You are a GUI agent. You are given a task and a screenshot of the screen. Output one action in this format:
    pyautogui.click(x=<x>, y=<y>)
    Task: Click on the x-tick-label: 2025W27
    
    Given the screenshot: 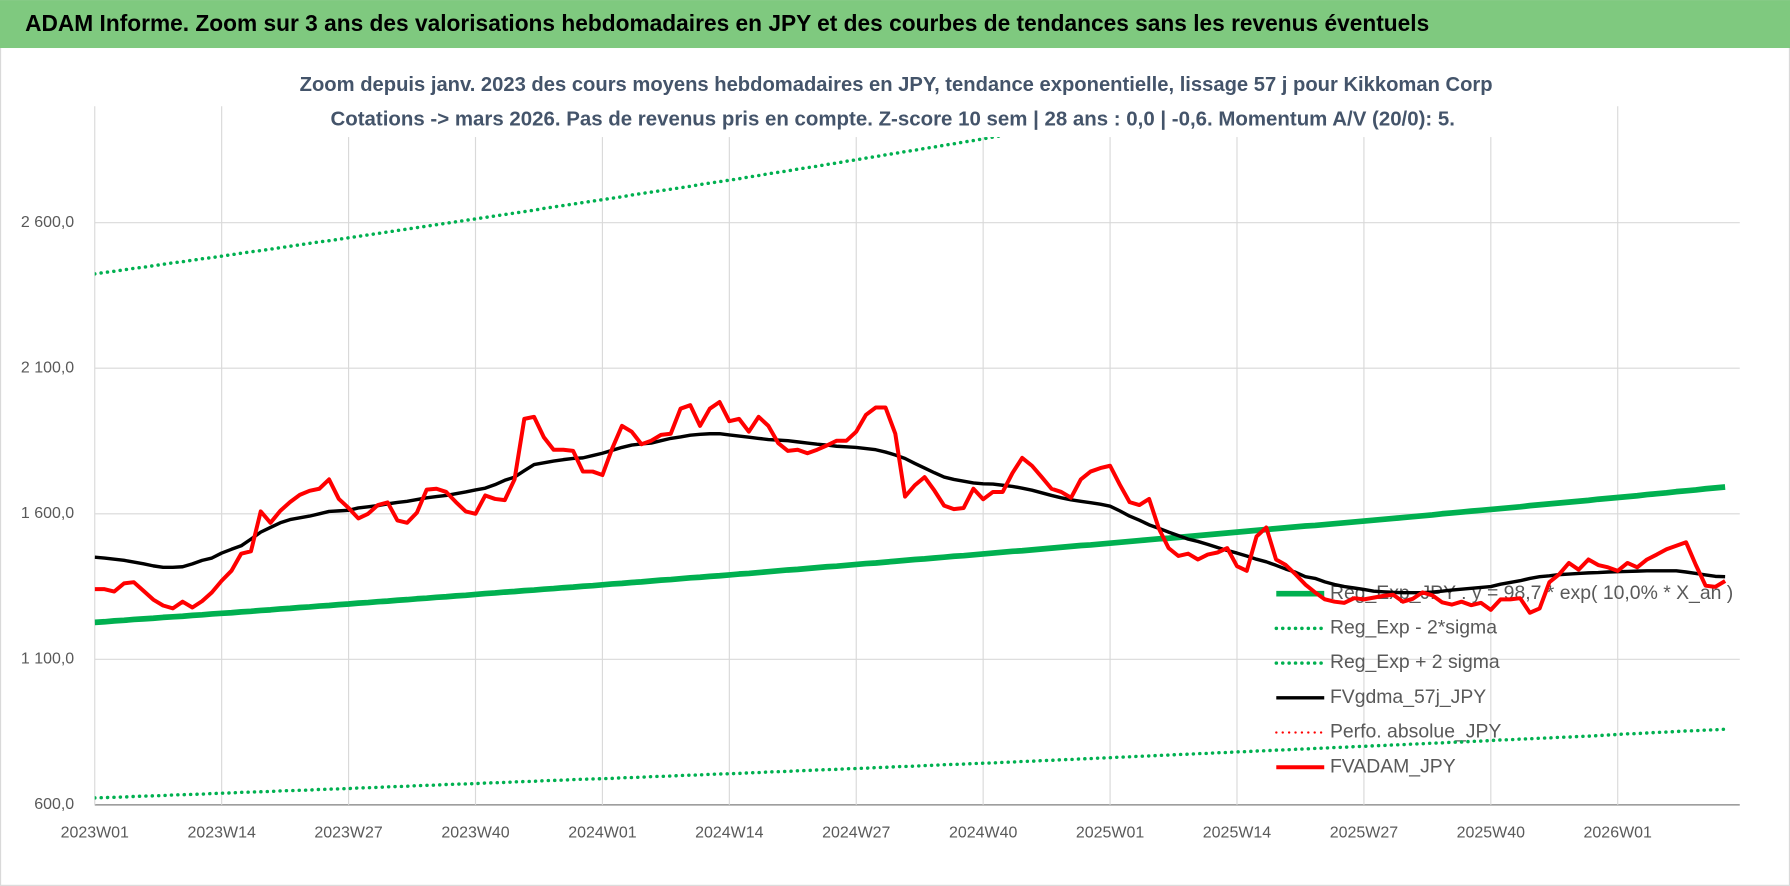 What is the action you would take?
    pyautogui.click(x=1364, y=833)
    